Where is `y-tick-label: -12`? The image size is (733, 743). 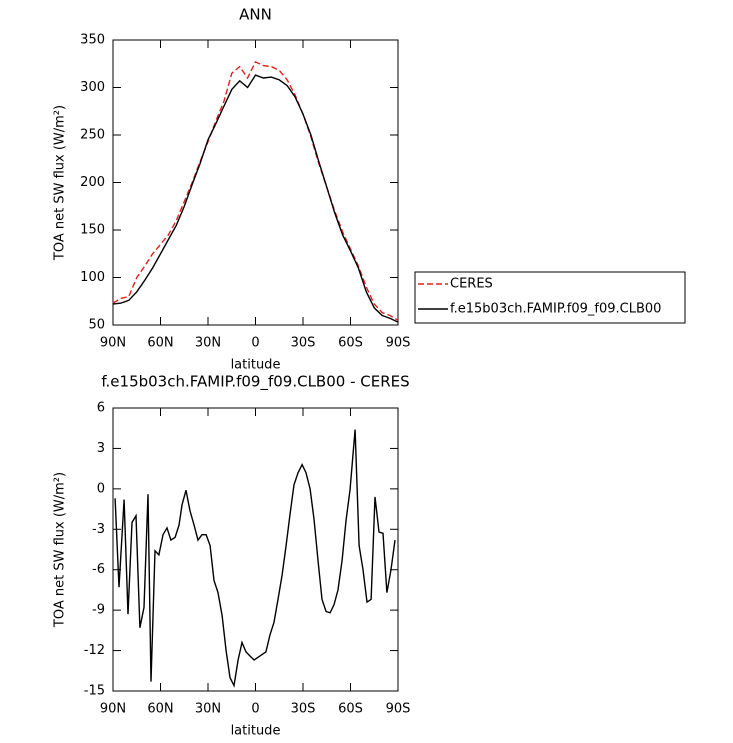 y-tick-label: -12 is located at coordinates (94, 650).